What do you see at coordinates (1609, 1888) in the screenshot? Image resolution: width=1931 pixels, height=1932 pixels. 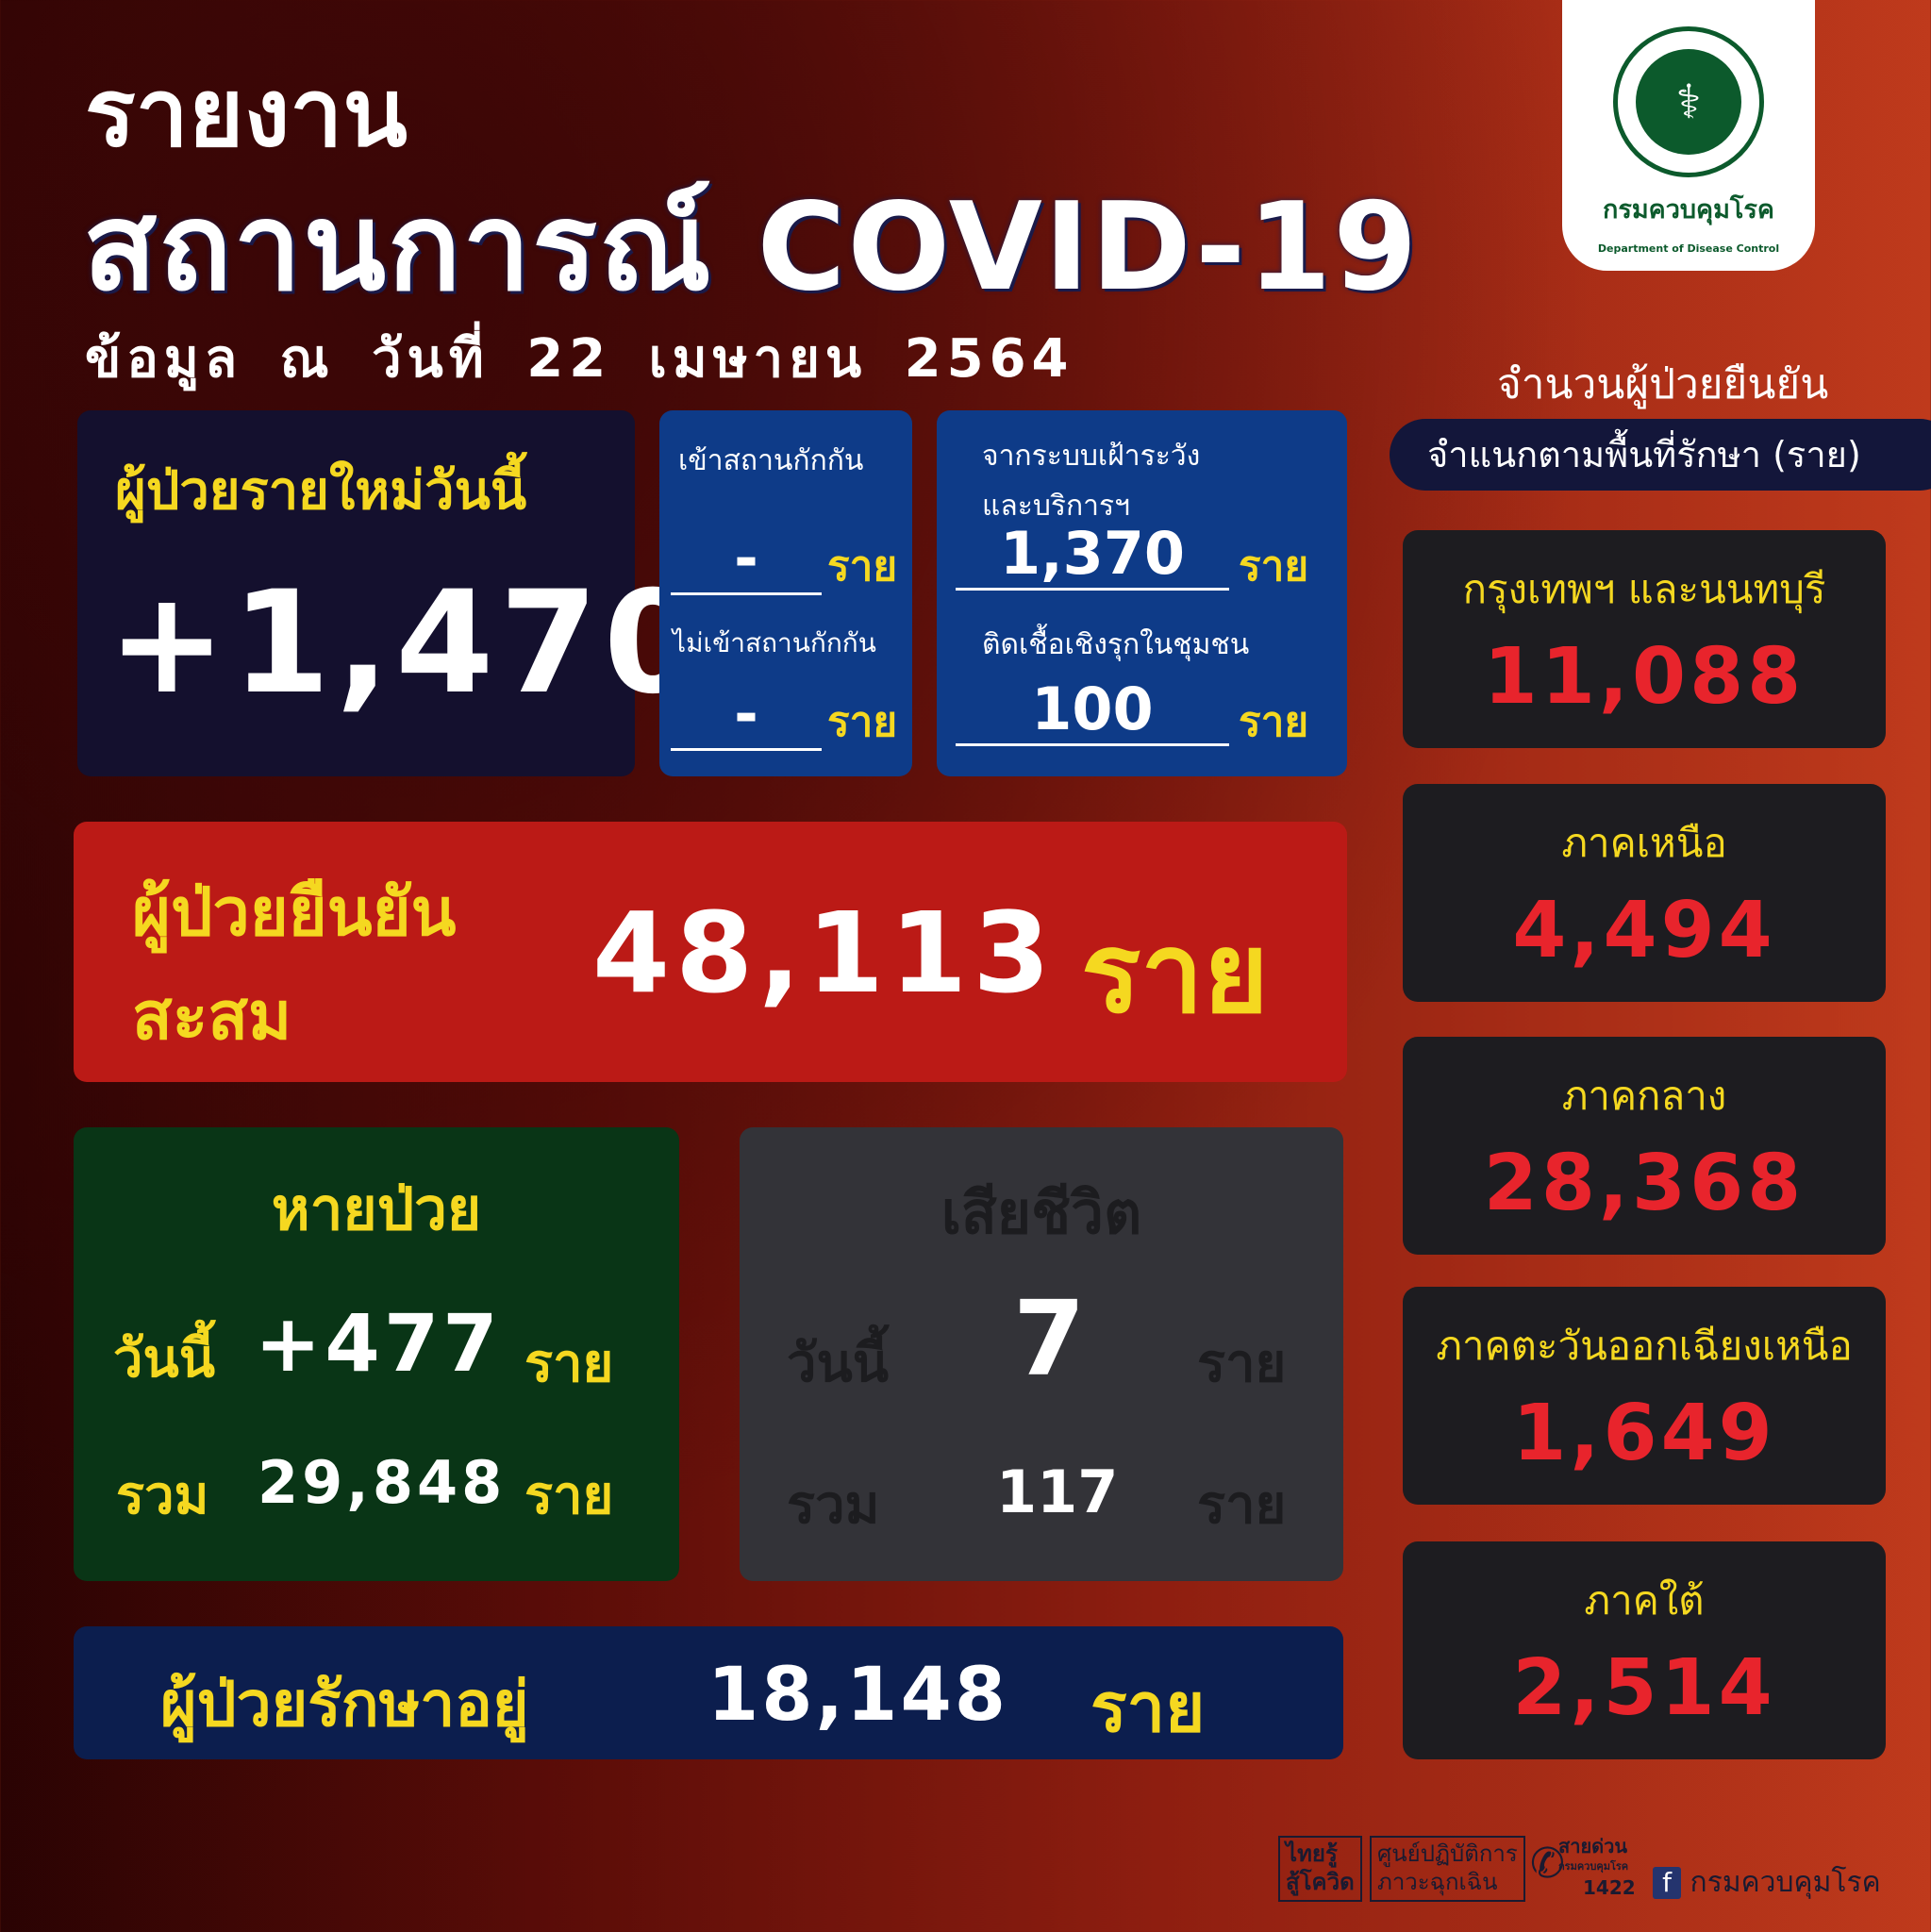 I see `hotline-number: 1422` at bounding box center [1609, 1888].